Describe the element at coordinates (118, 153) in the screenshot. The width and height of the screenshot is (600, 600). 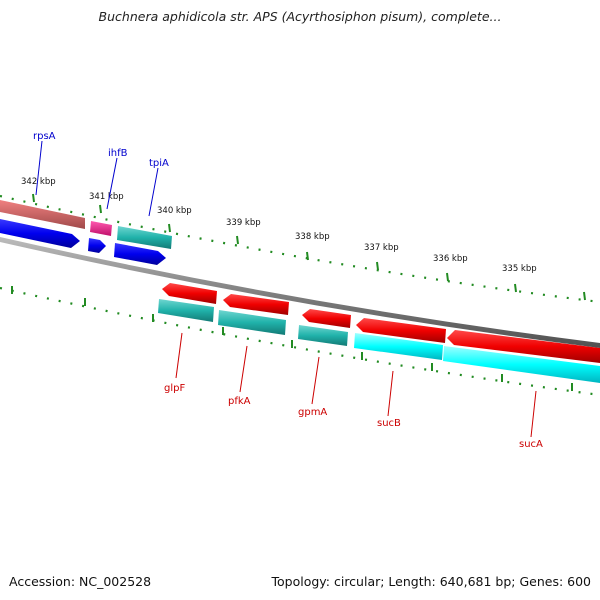
I see `gene-label-ihfB: ihfB` at that location.